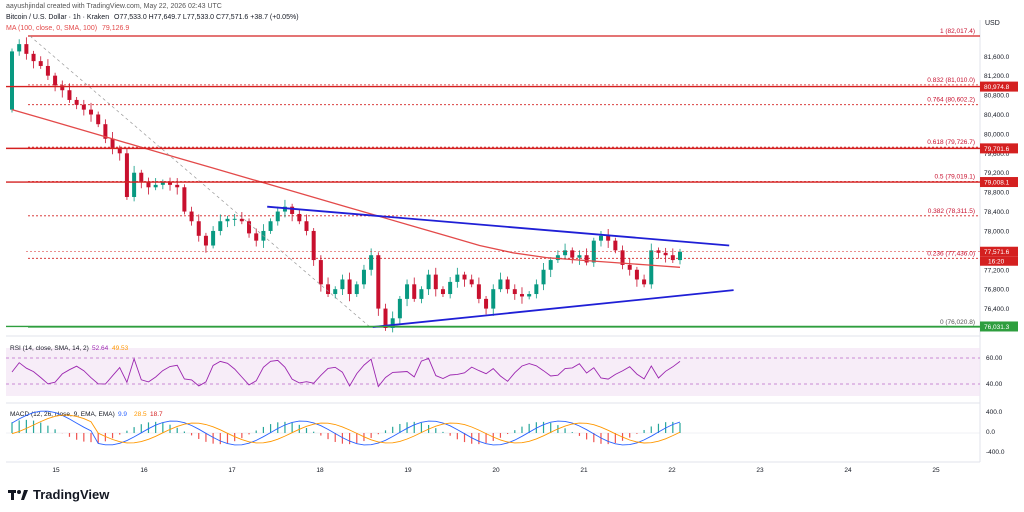 The width and height of the screenshot is (1024, 512). Describe the element at coordinates (56, 470) in the screenshot. I see `time-tick-label: 15` at that location.